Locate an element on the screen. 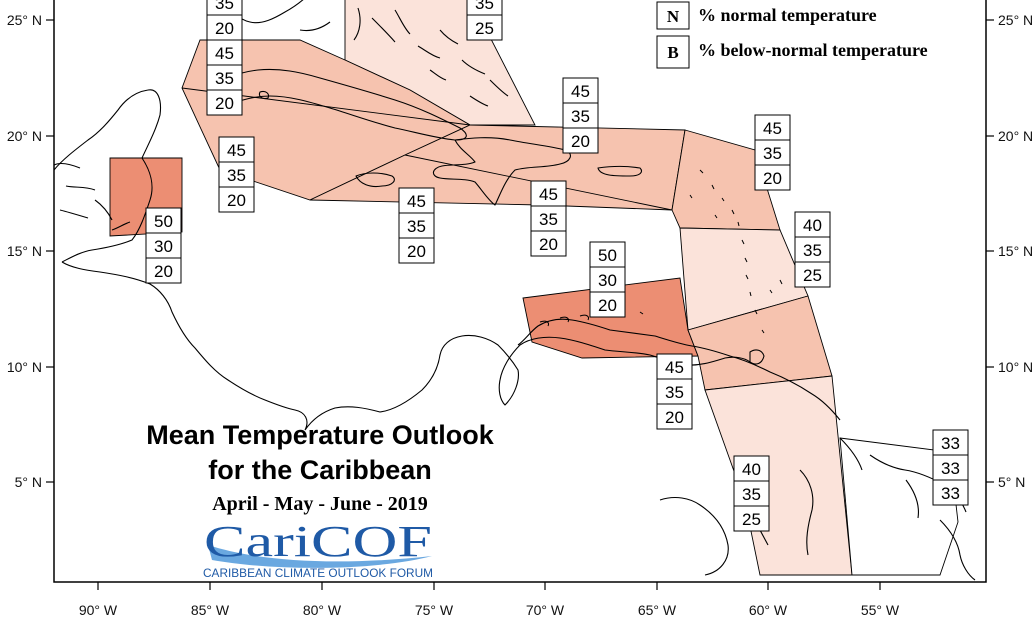 The width and height of the screenshot is (1036, 630). probability-box-abc-islands: 50 30 20 is located at coordinates (607, 279).